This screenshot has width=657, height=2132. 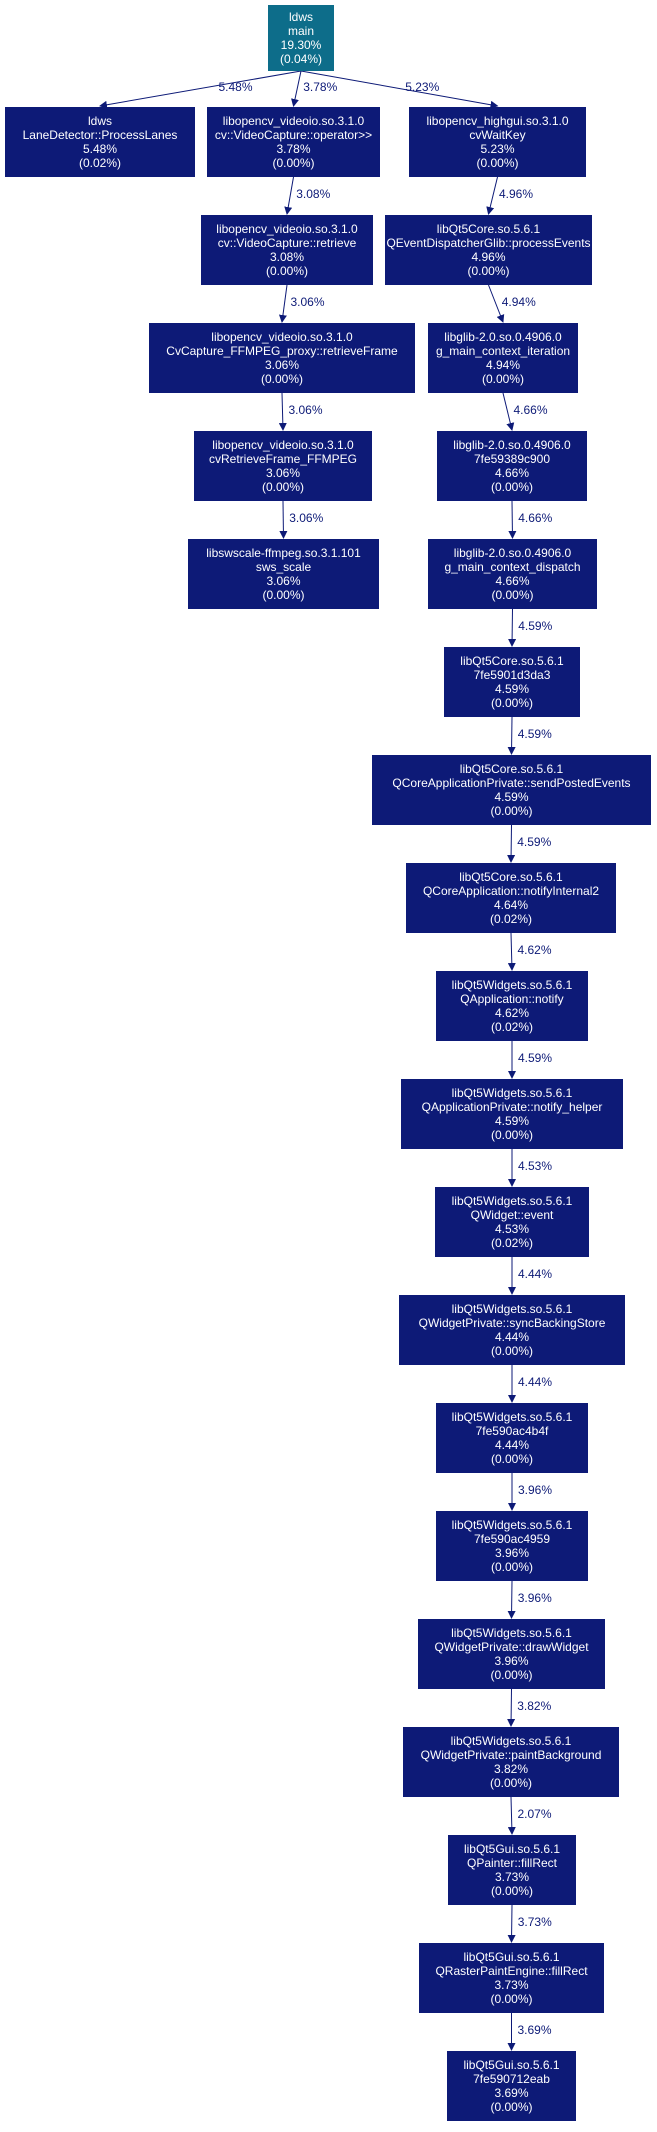 I want to click on node-line: 4.66%, so click(x=512, y=473).